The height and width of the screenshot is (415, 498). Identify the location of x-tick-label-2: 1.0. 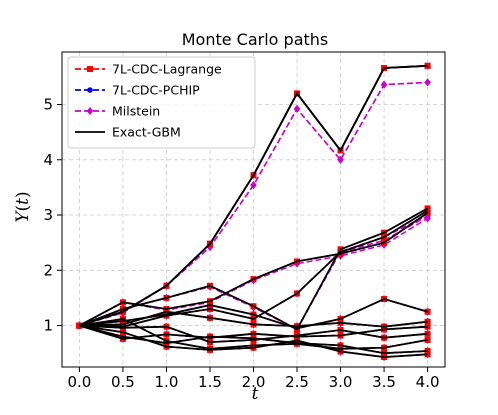
(167, 382).